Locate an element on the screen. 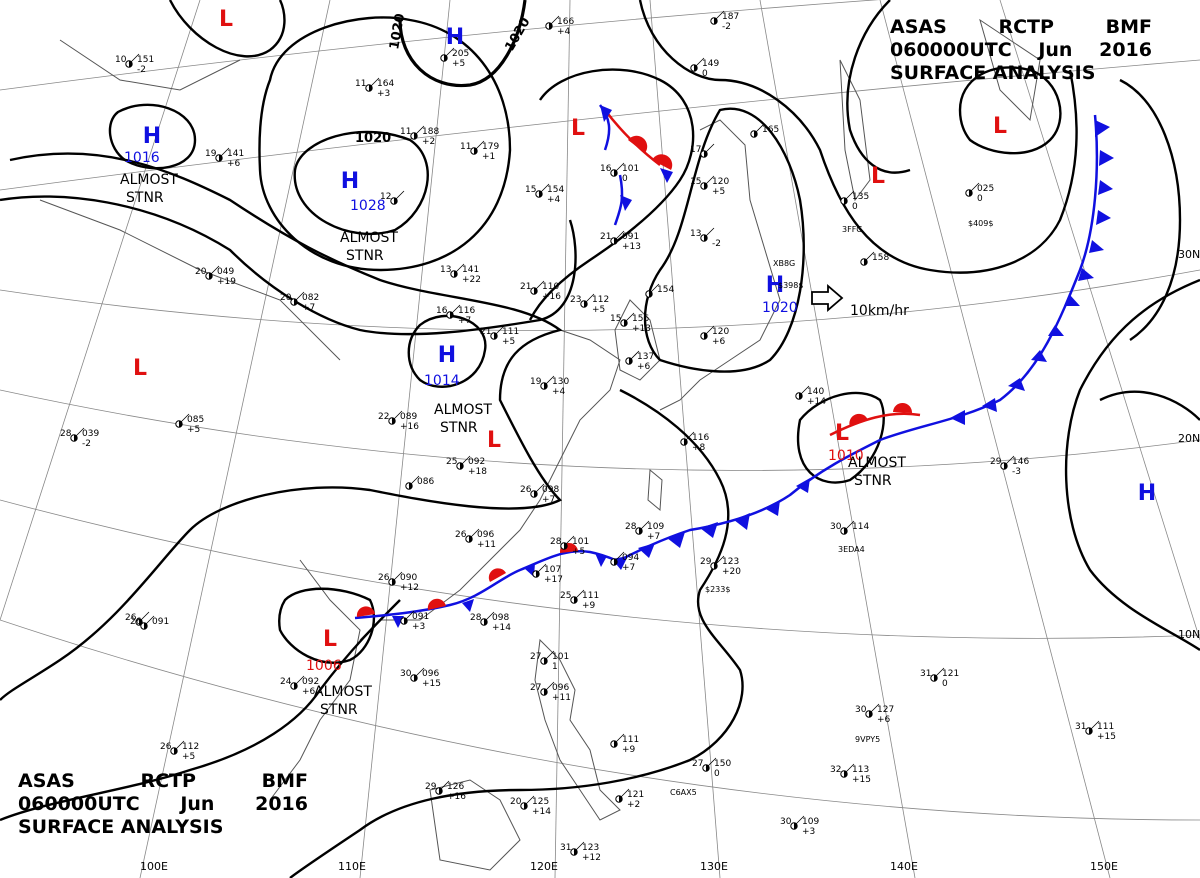 The width and height of the screenshot is (1200, 878). station-plot: 091+3 is located at coordinates (414, 621).